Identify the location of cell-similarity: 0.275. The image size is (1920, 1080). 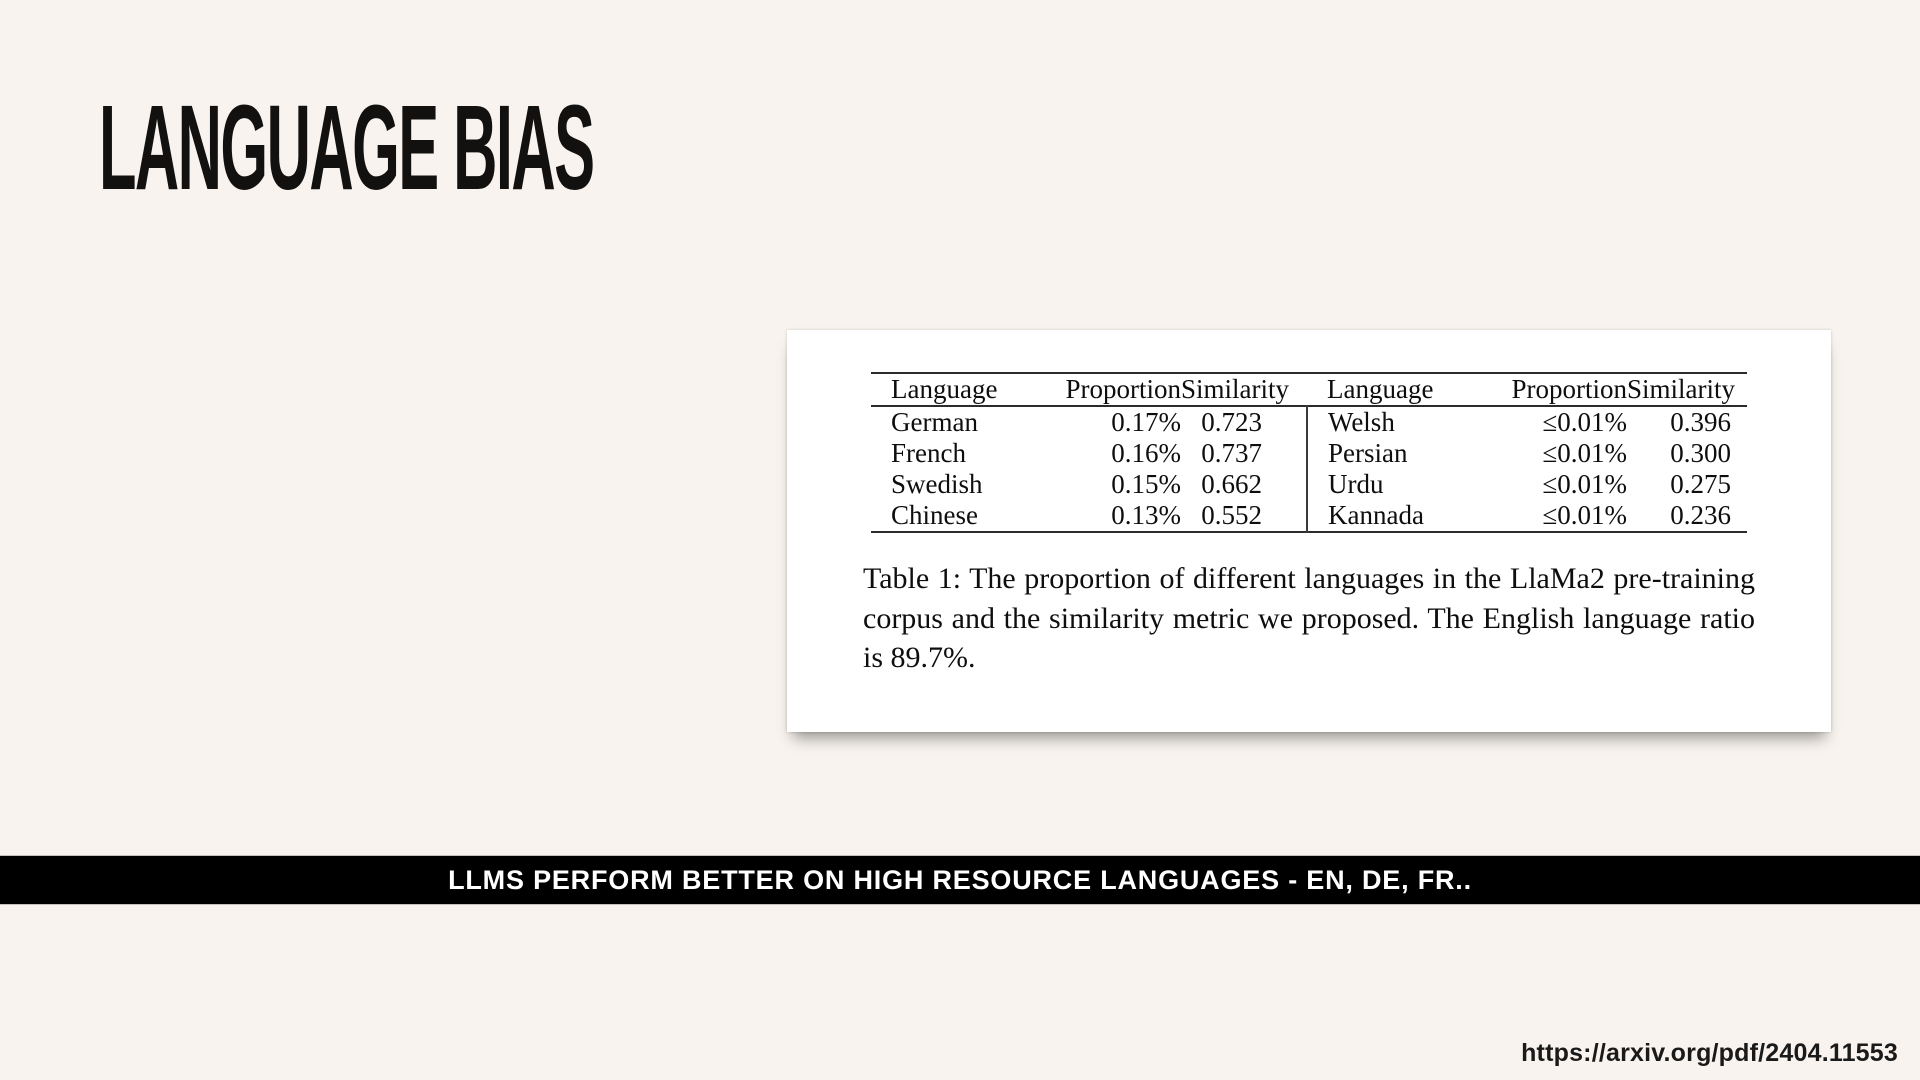
(1700, 484).